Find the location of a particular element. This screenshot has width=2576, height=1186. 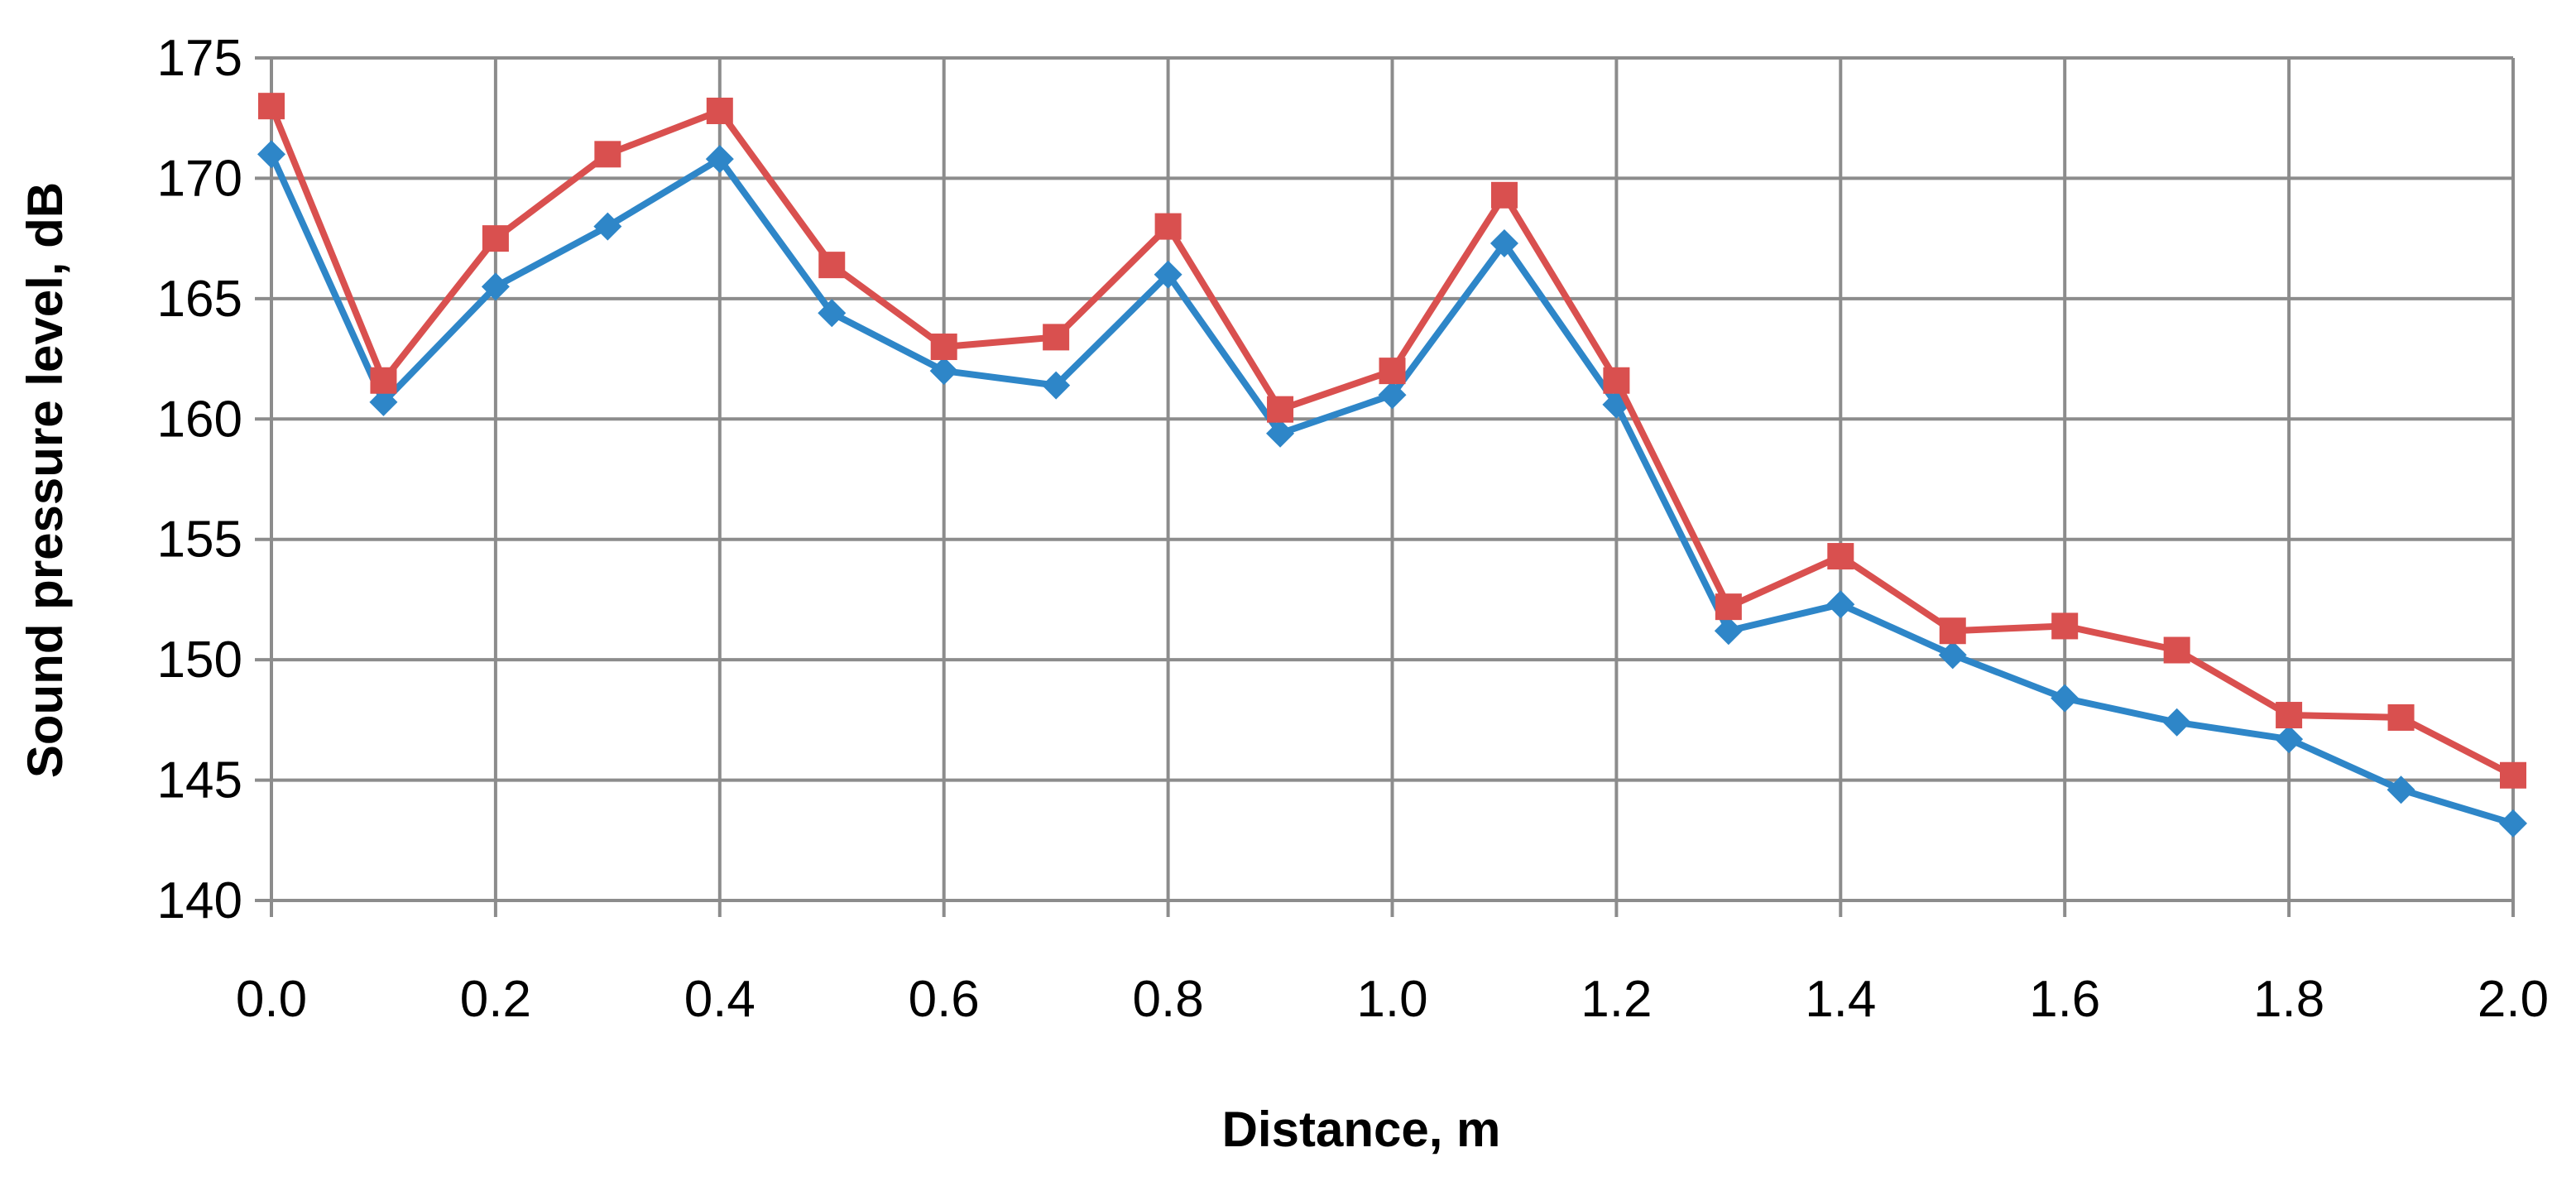

x-axis-ticks: 0.0 0.2 0.4 0.6 0.8 1.0 1.2 1.4 1.6 1.8 2.0 is located at coordinates (1393, 999).